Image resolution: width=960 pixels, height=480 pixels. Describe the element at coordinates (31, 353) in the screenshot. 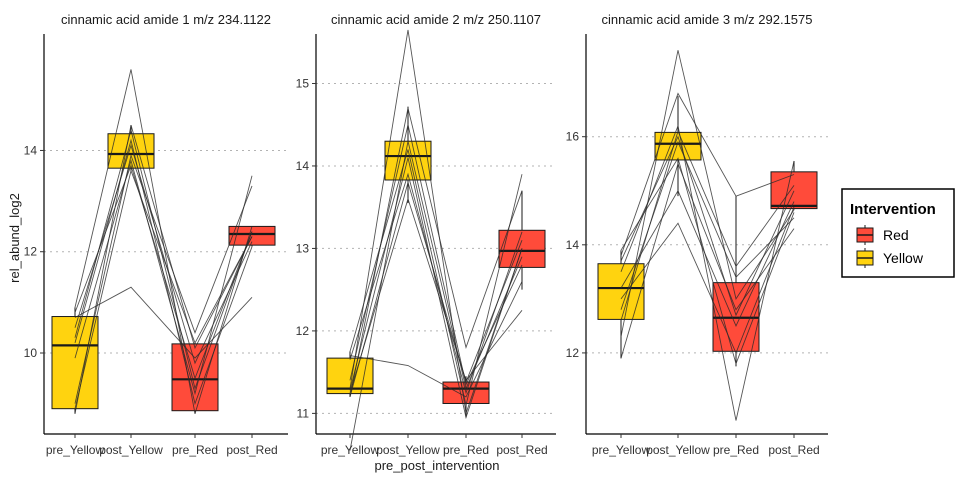

I see `y-tick-label: 10` at that location.